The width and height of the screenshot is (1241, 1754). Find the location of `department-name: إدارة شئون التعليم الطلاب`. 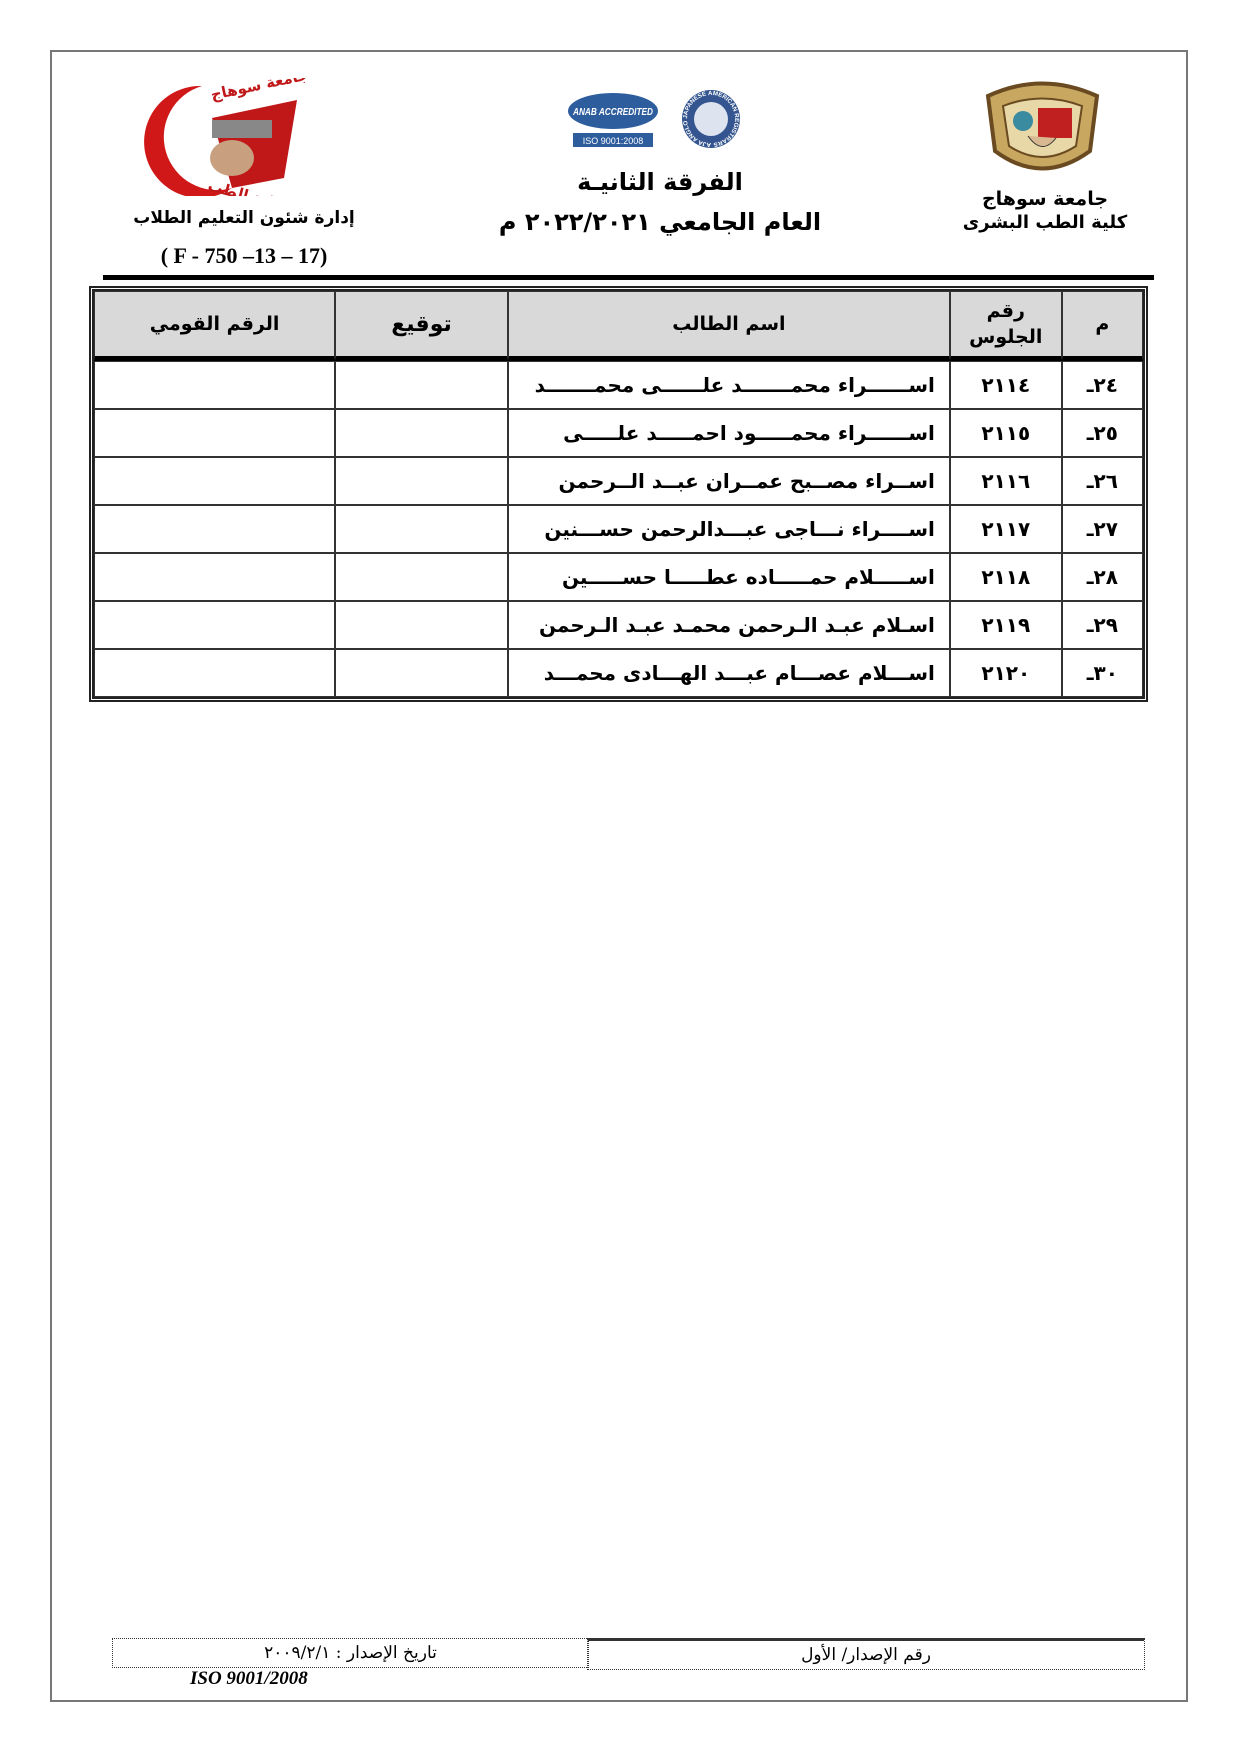

department-name: إدارة شئون التعليم الطلاب is located at coordinates (244, 218).